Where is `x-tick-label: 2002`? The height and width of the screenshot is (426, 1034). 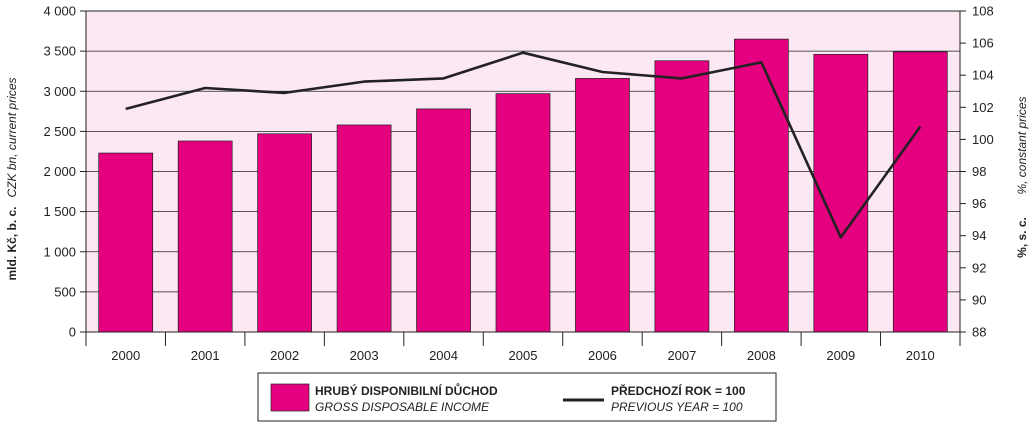
x-tick-label: 2002 is located at coordinates (284, 355).